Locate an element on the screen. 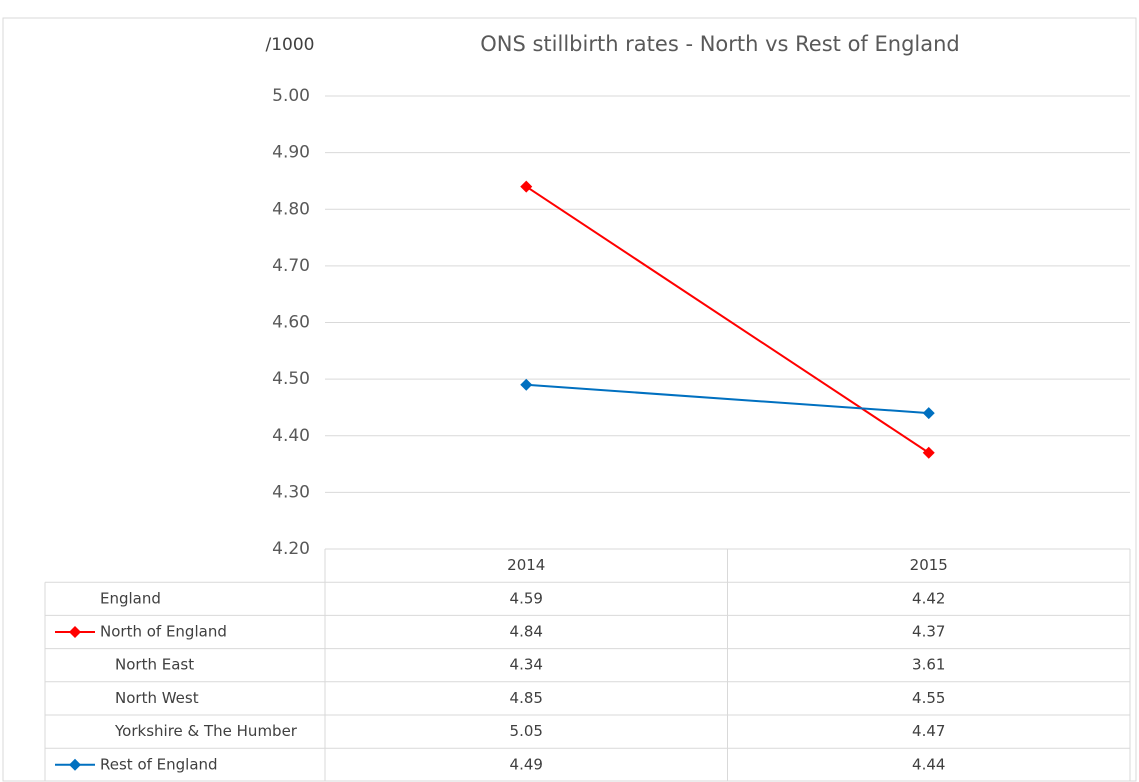 The width and height of the screenshot is (1139, 782). legend-label: North East is located at coordinates (154, 665).